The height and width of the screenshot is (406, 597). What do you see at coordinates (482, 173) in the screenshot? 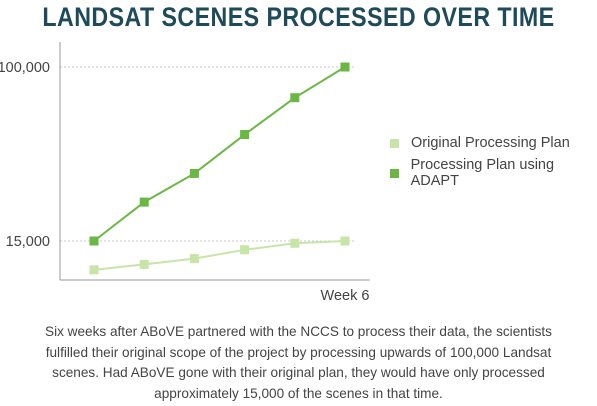
I see `legend-label-adapt: Processing Plan using ADAPT` at bounding box center [482, 173].